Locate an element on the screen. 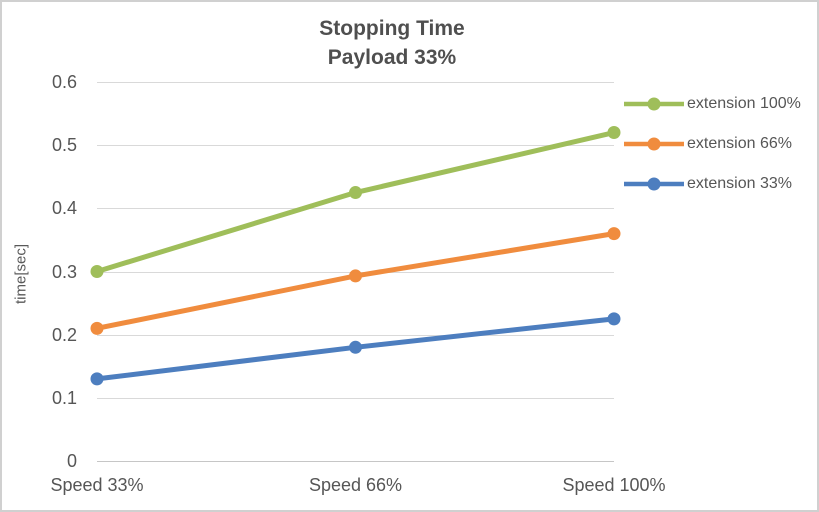 Image resolution: width=819 pixels, height=512 pixels. chart-title-line2: Payload 33% is located at coordinates (392, 57).